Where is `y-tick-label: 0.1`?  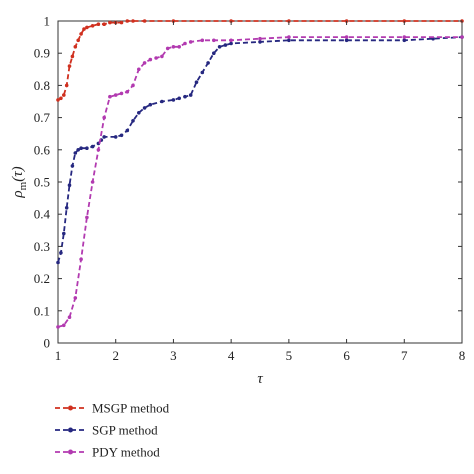
y-tick-label: 0.1 is located at coordinates (42, 310).